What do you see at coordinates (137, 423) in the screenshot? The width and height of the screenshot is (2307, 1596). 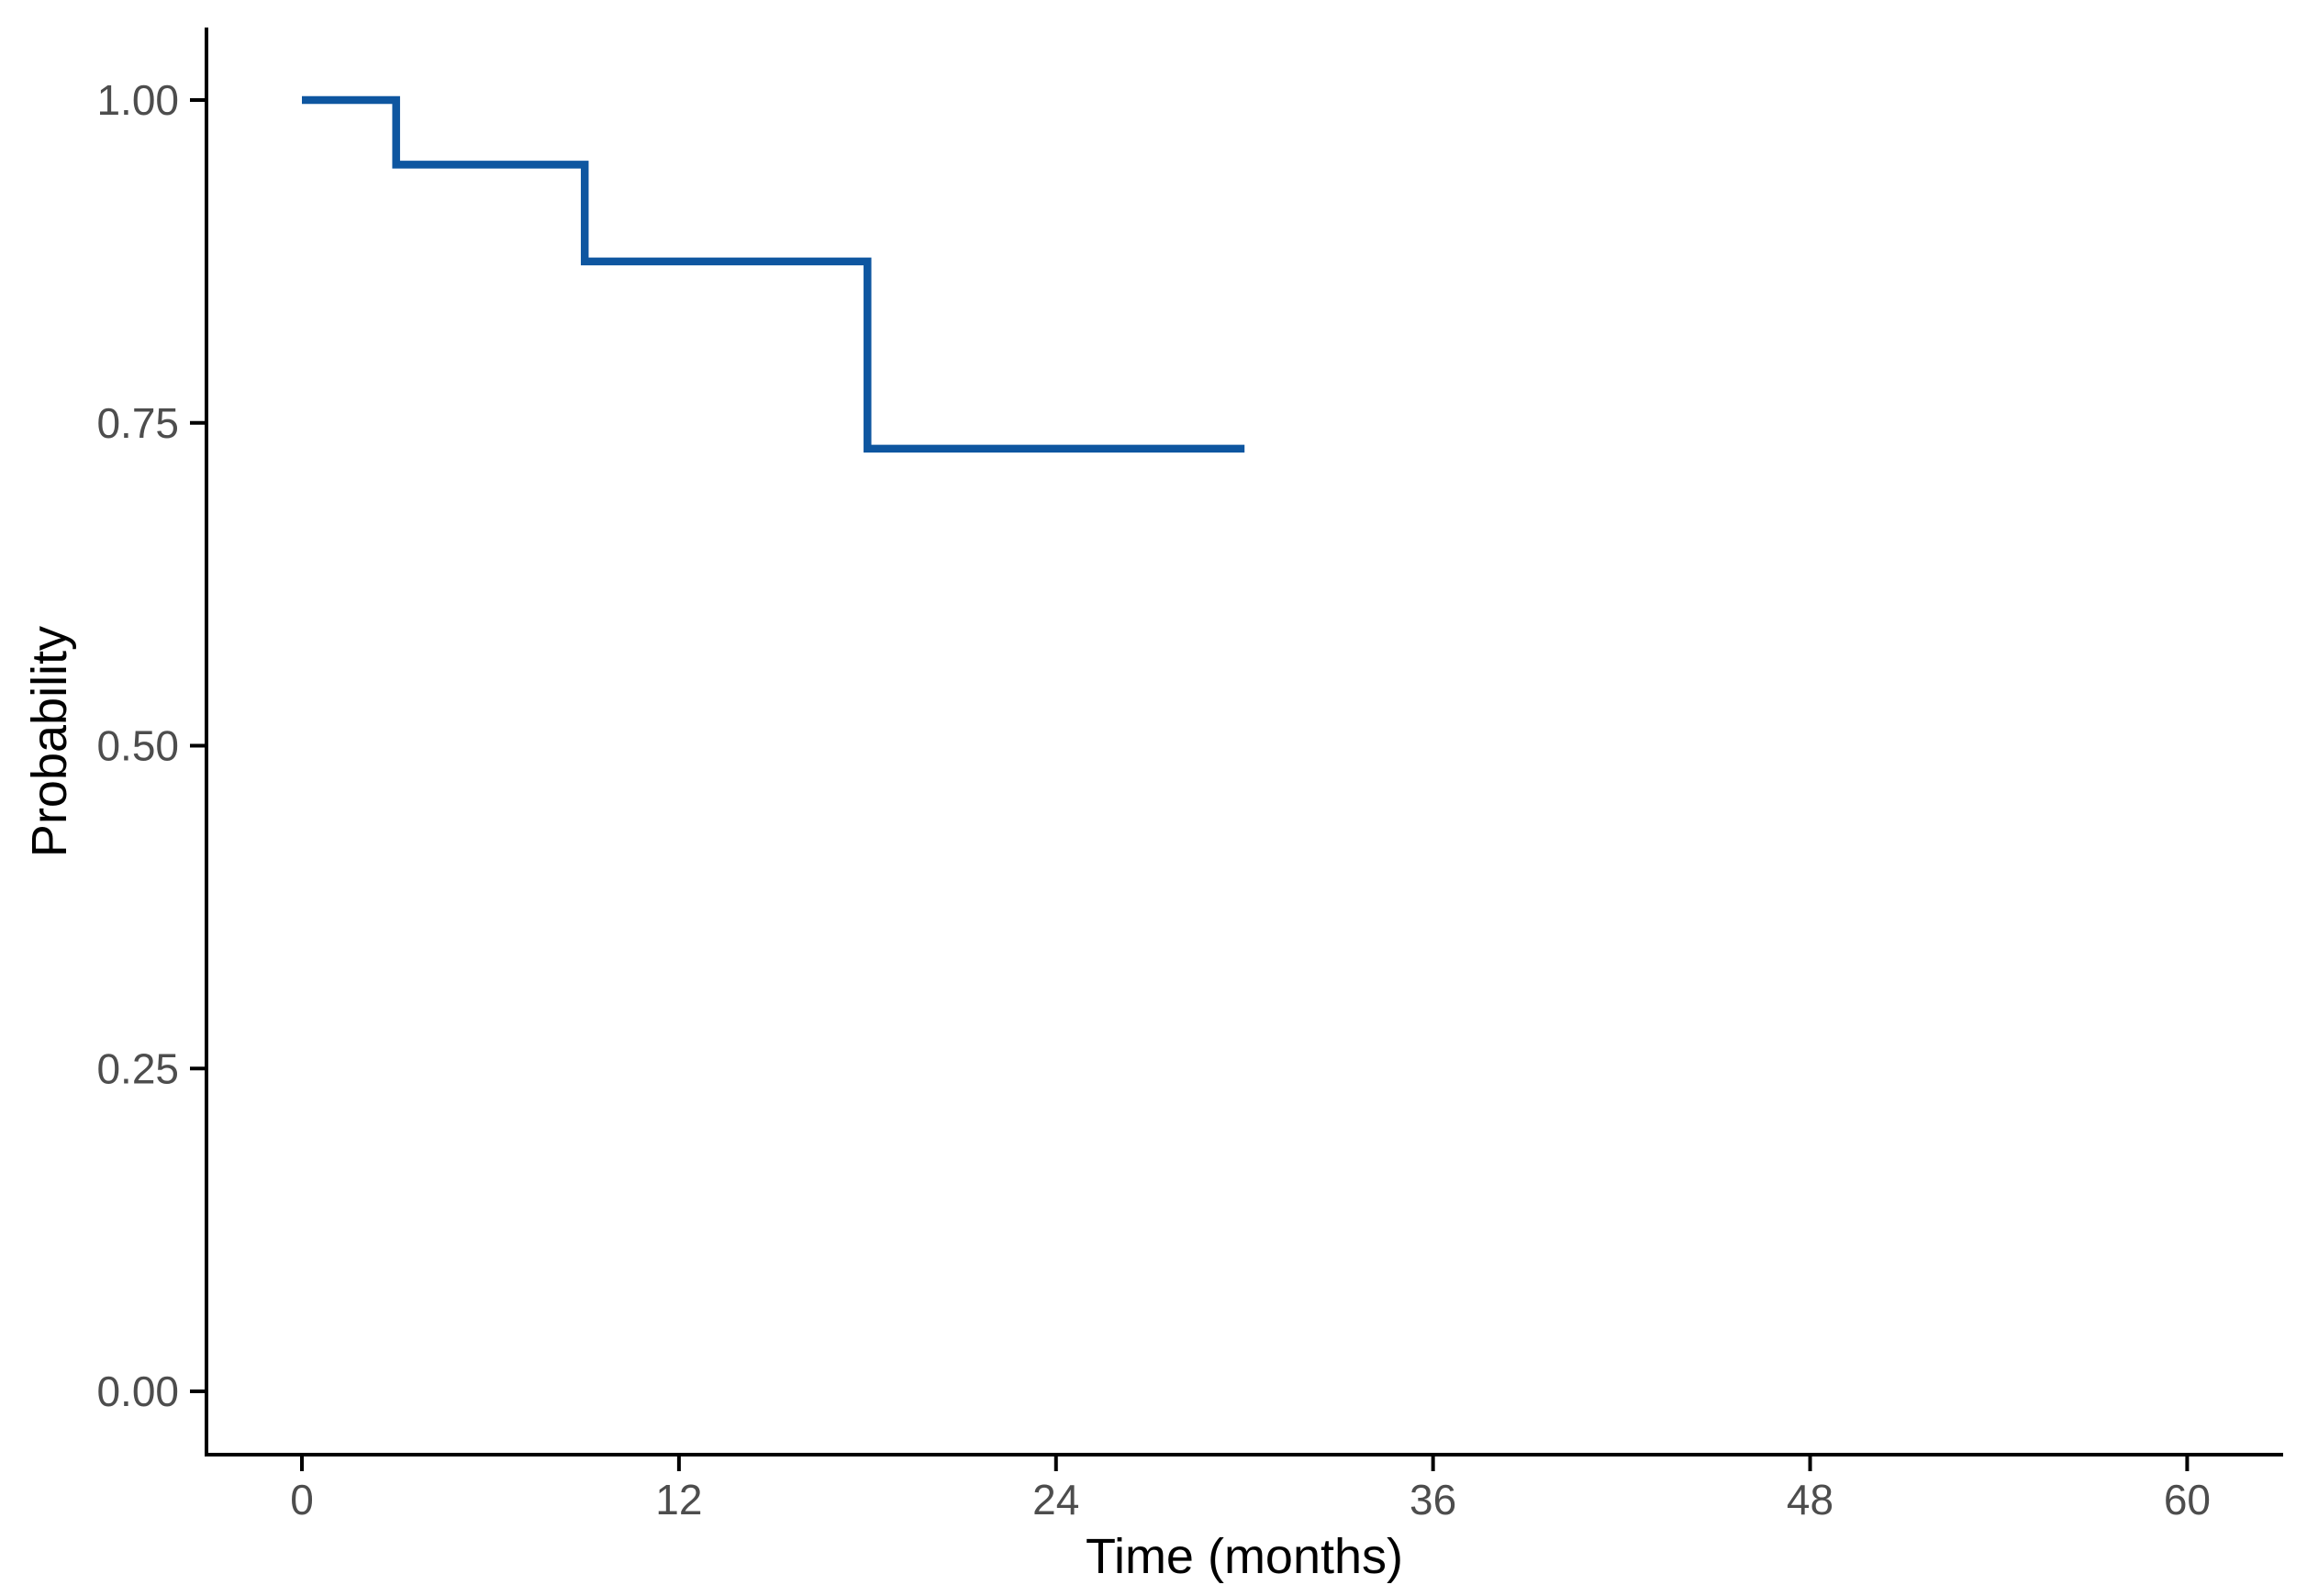 I see `y-tick-label: 0.75` at bounding box center [137, 423].